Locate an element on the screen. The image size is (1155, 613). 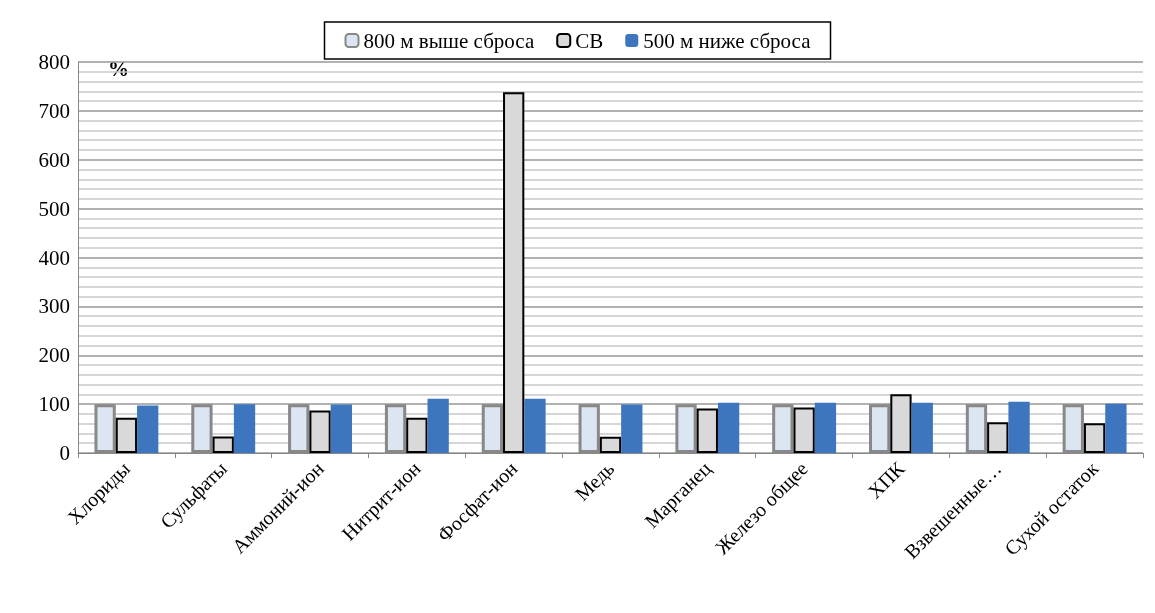
y-tick-label: 500 is located at coordinates (54, 208).